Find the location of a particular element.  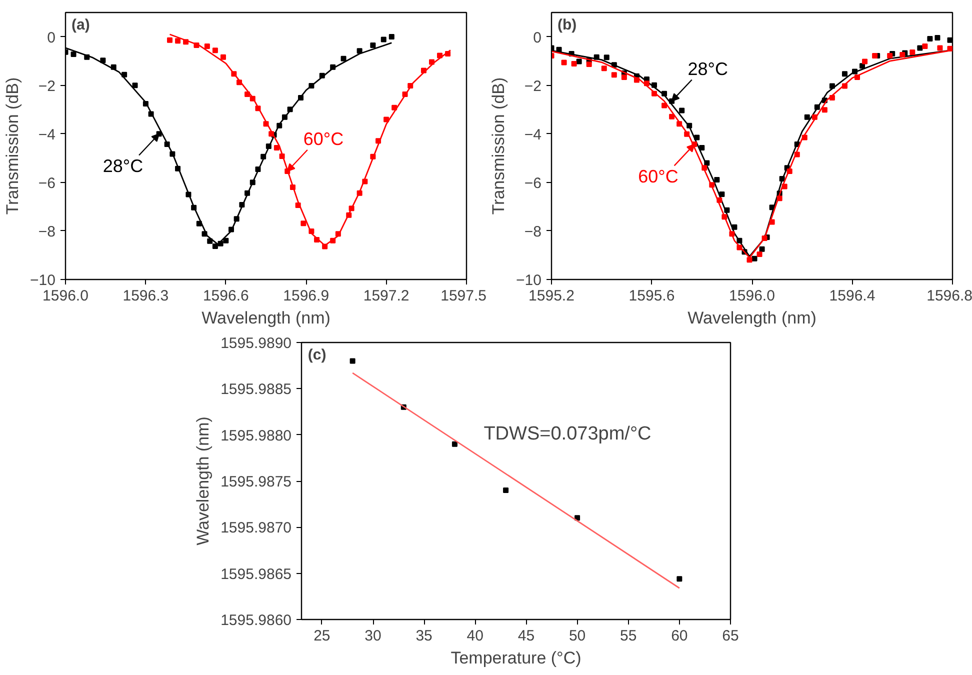

y-tick-label: 1595.9885 is located at coordinates (256, 389).